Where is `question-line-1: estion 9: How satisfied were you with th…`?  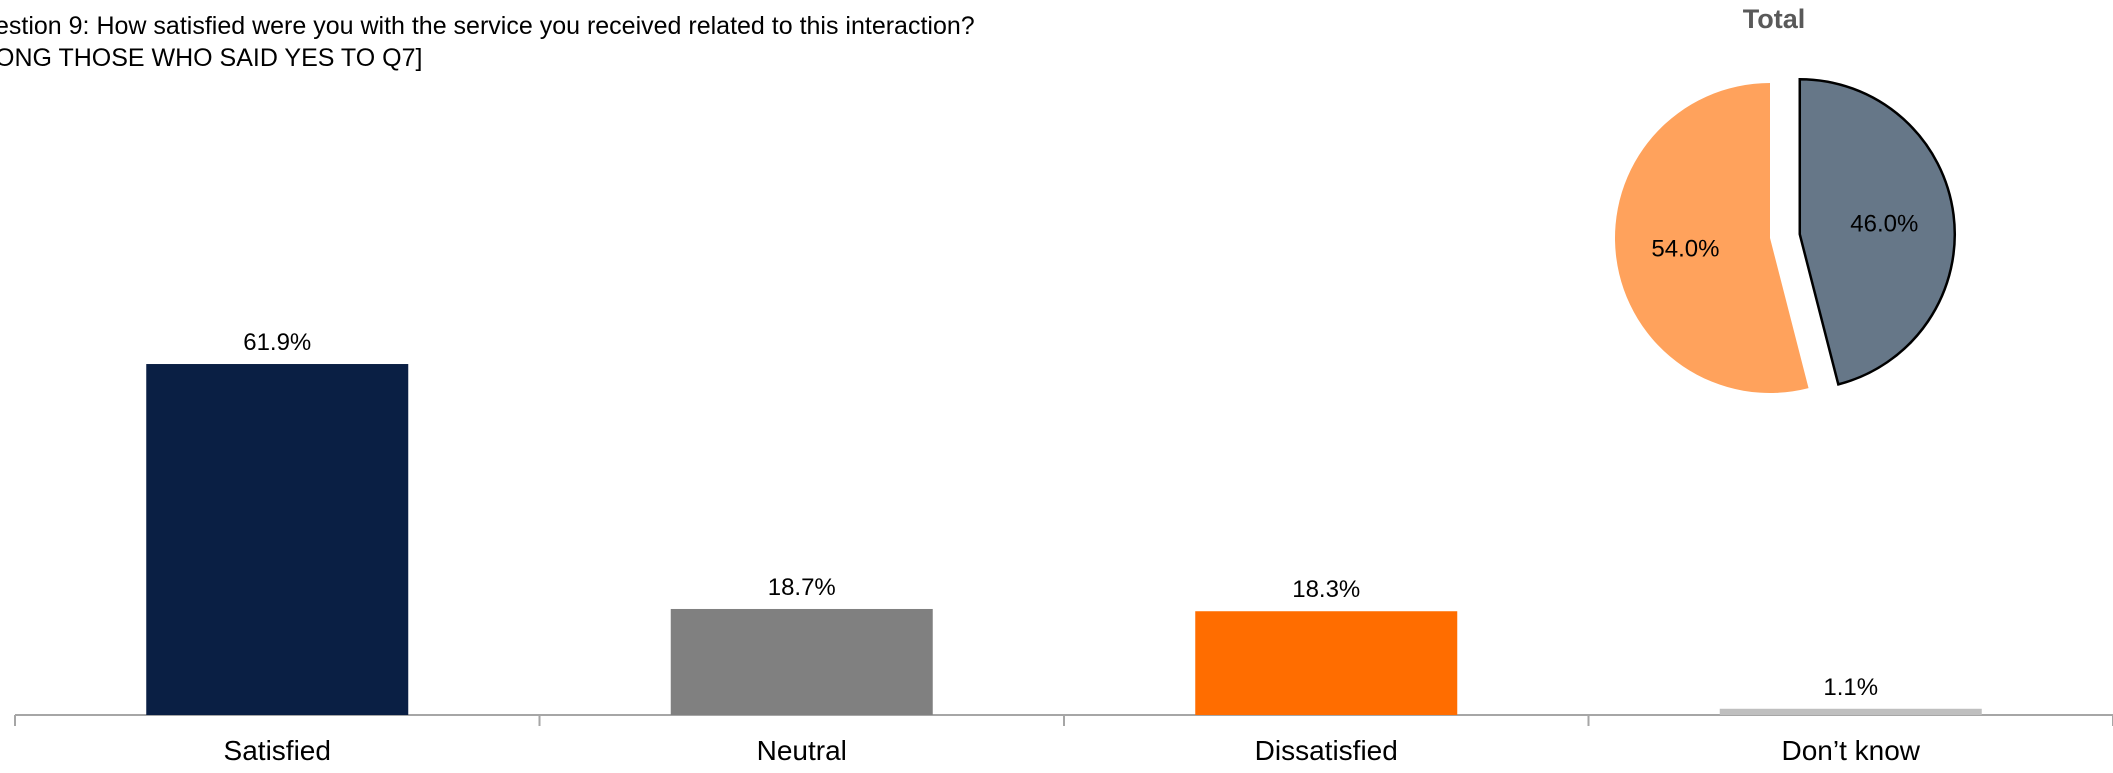
question-line-1: estion 9: How satisfied were you with th… is located at coordinates (487, 26).